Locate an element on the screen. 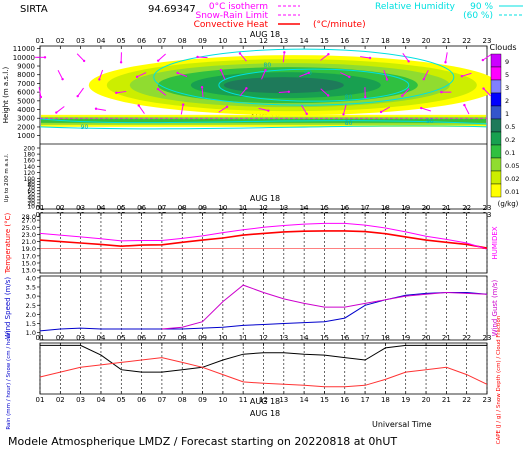 The image size is (528, 450). y-axis-label: Up to 200 m a.s.l. is located at coordinates (7, 177).